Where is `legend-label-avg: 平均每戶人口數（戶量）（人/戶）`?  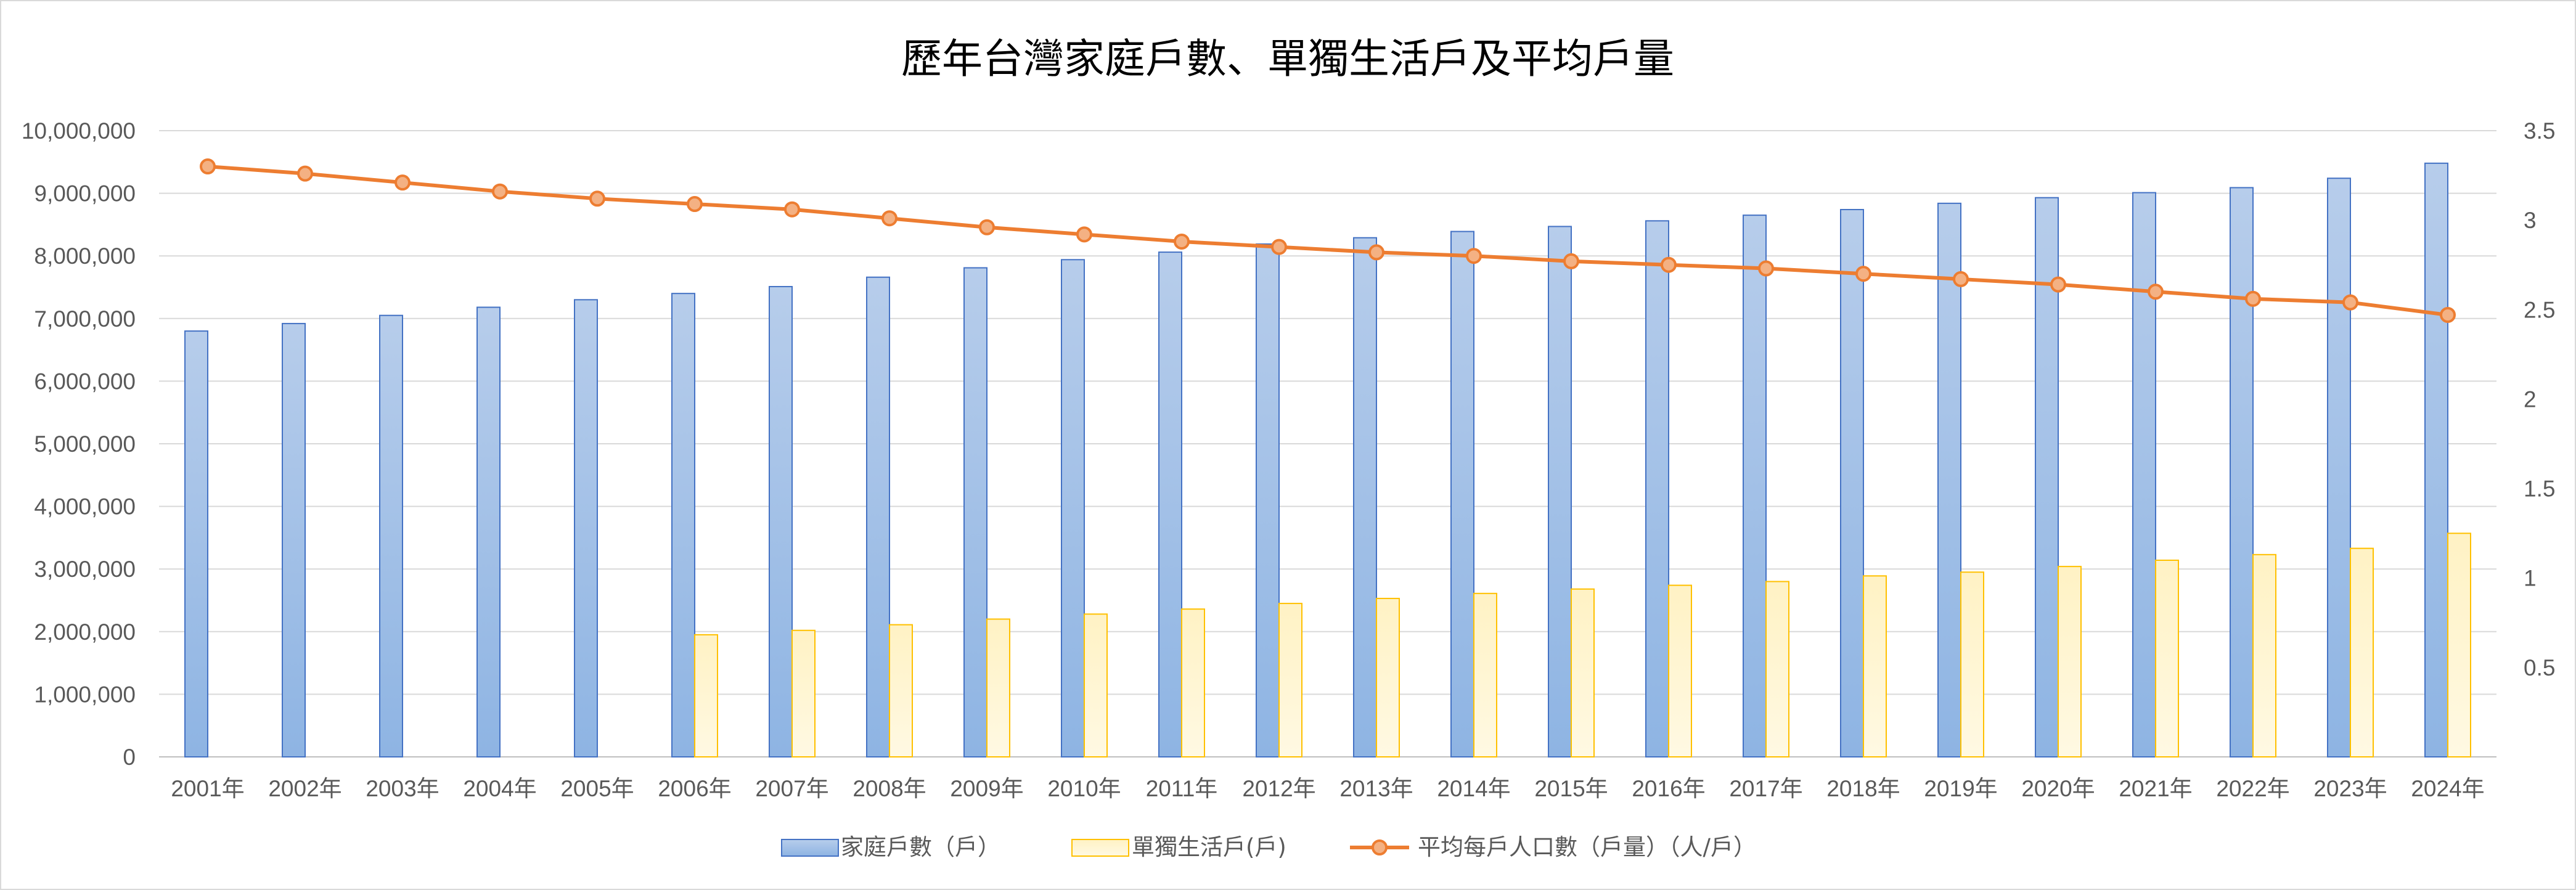 legend-label-avg: 平均每戶人口數（戶量）（人/戶） is located at coordinates (1587, 847).